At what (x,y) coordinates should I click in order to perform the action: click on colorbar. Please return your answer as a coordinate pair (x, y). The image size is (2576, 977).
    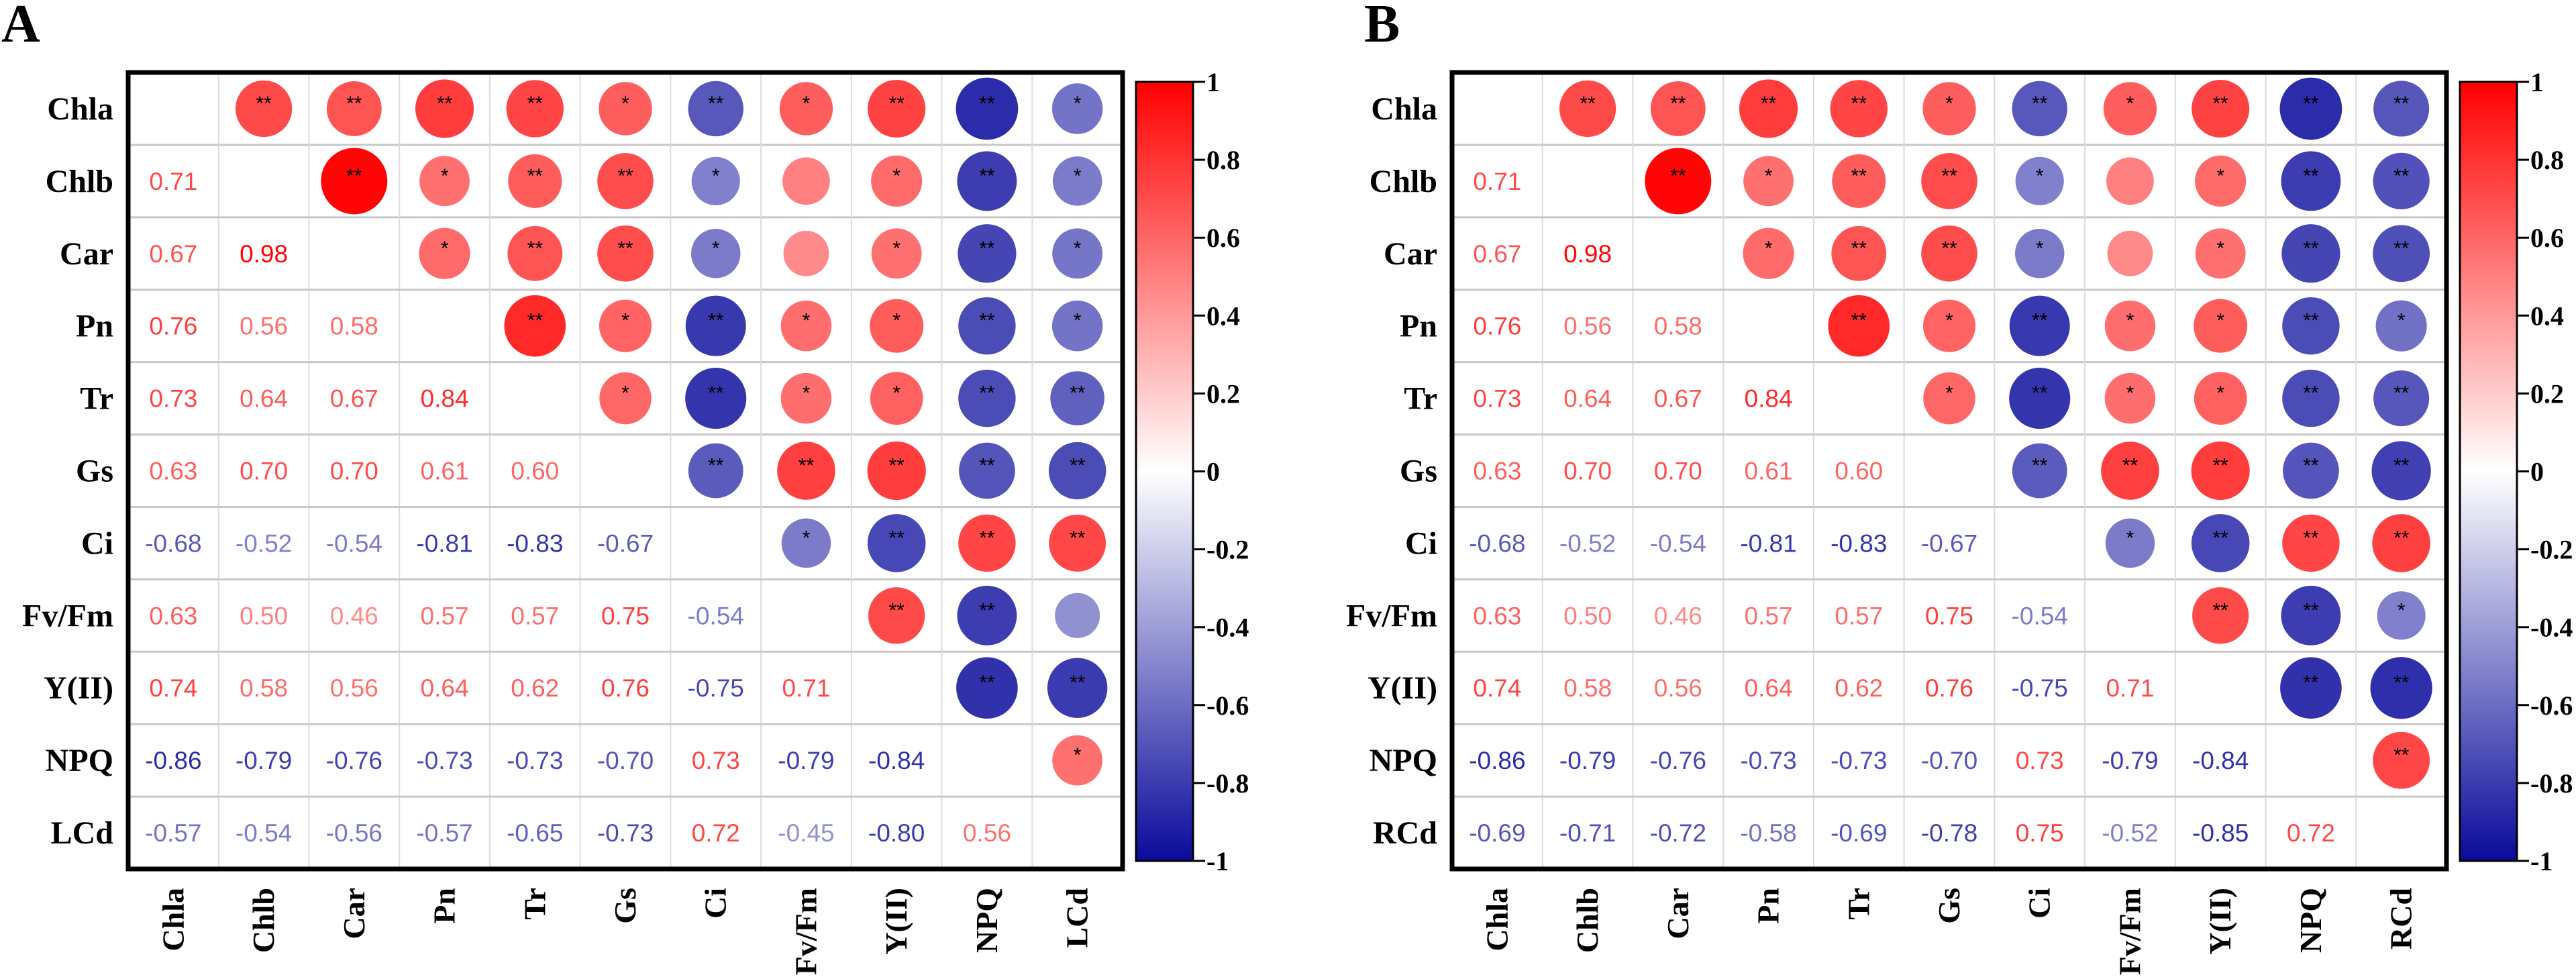
    Looking at the image, I should click on (1164, 471).